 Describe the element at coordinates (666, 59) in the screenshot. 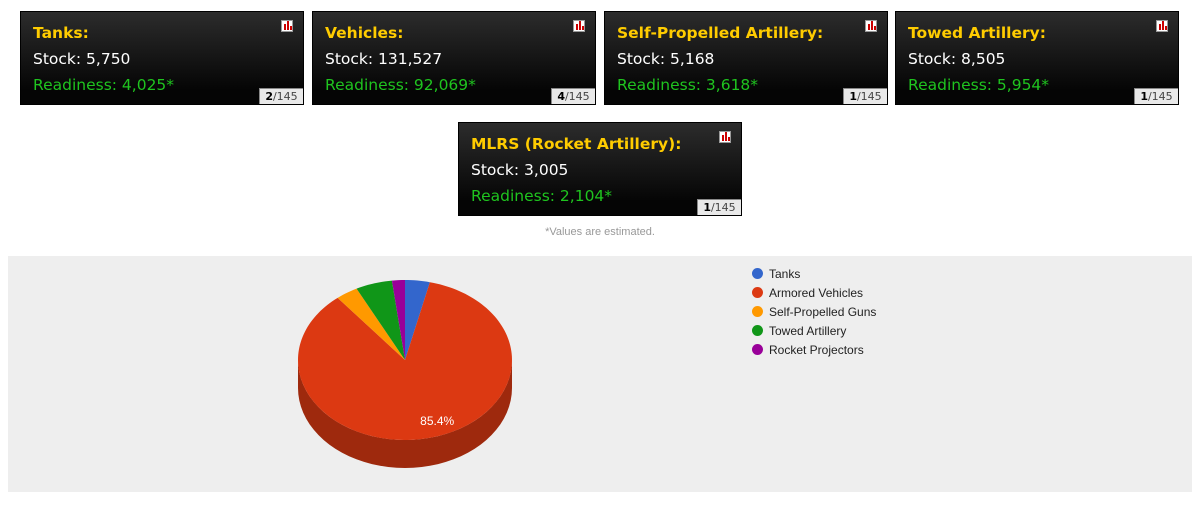

I see `card-stock: Stock: 5,168` at that location.